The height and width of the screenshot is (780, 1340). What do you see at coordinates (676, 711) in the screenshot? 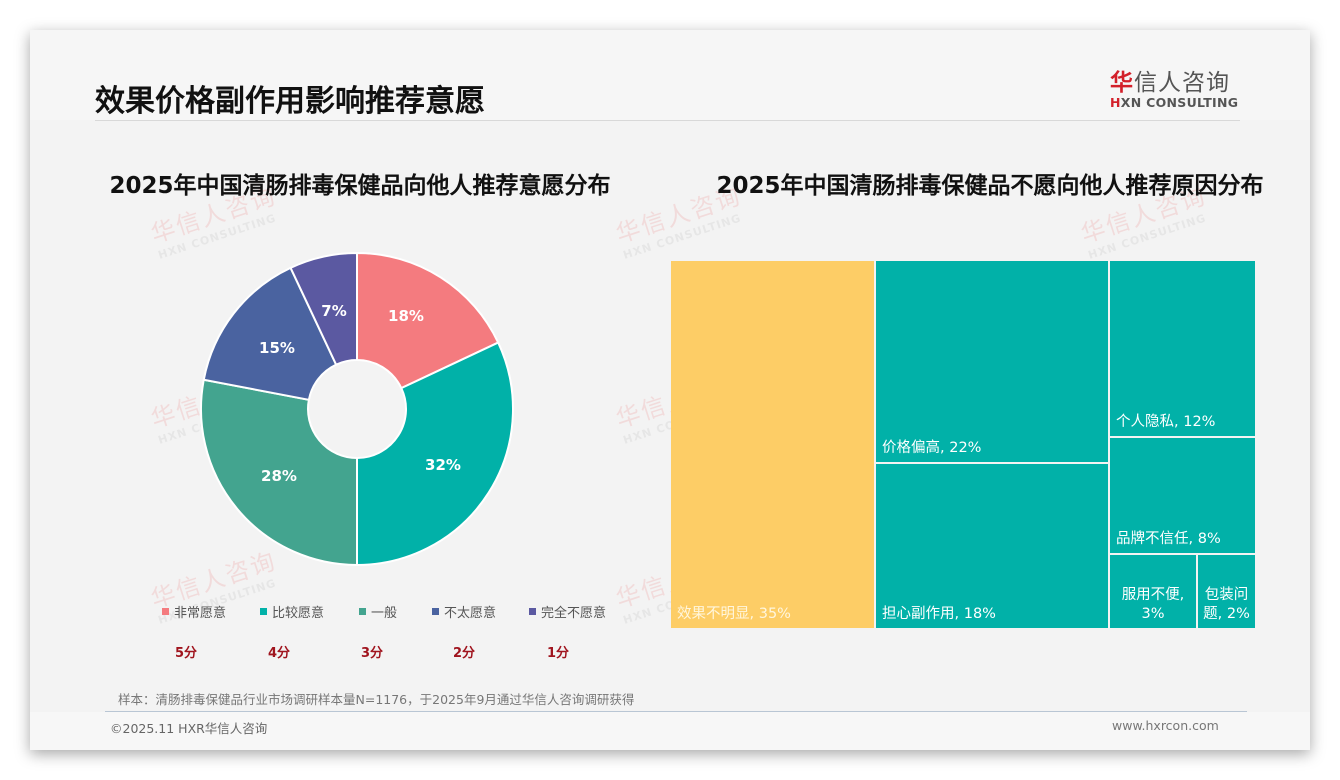
I see `footer-divider` at bounding box center [676, 711].